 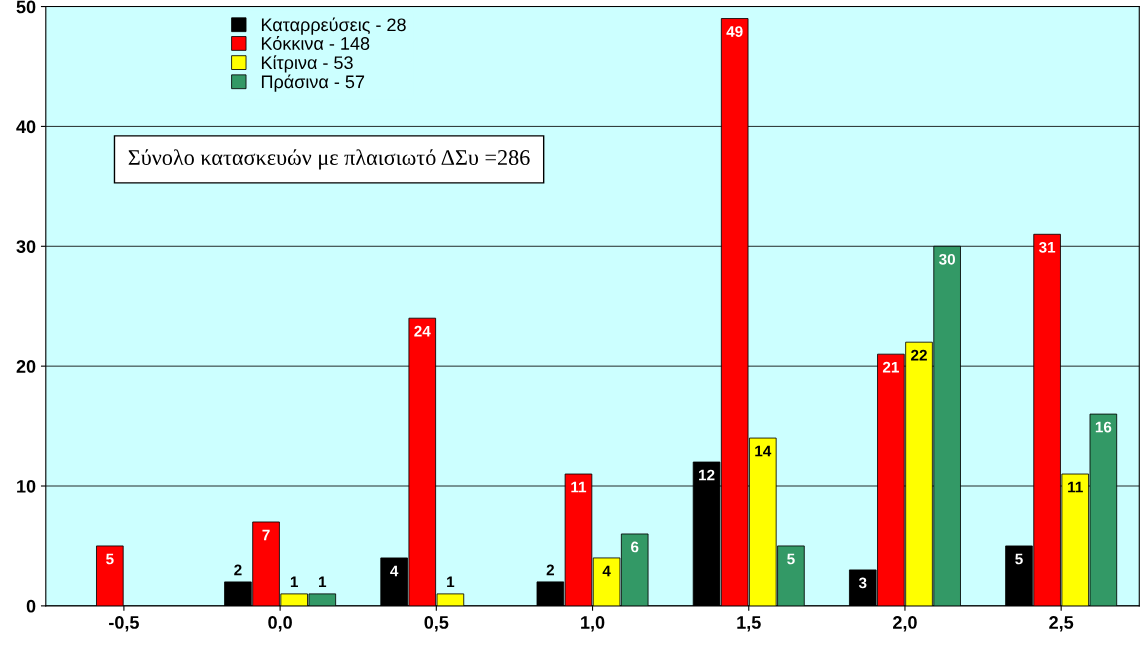 What do you see at coordinates (26, 366) in the screenshot?
I see `y-tick-label: 20` at bounding box center [26, 366].